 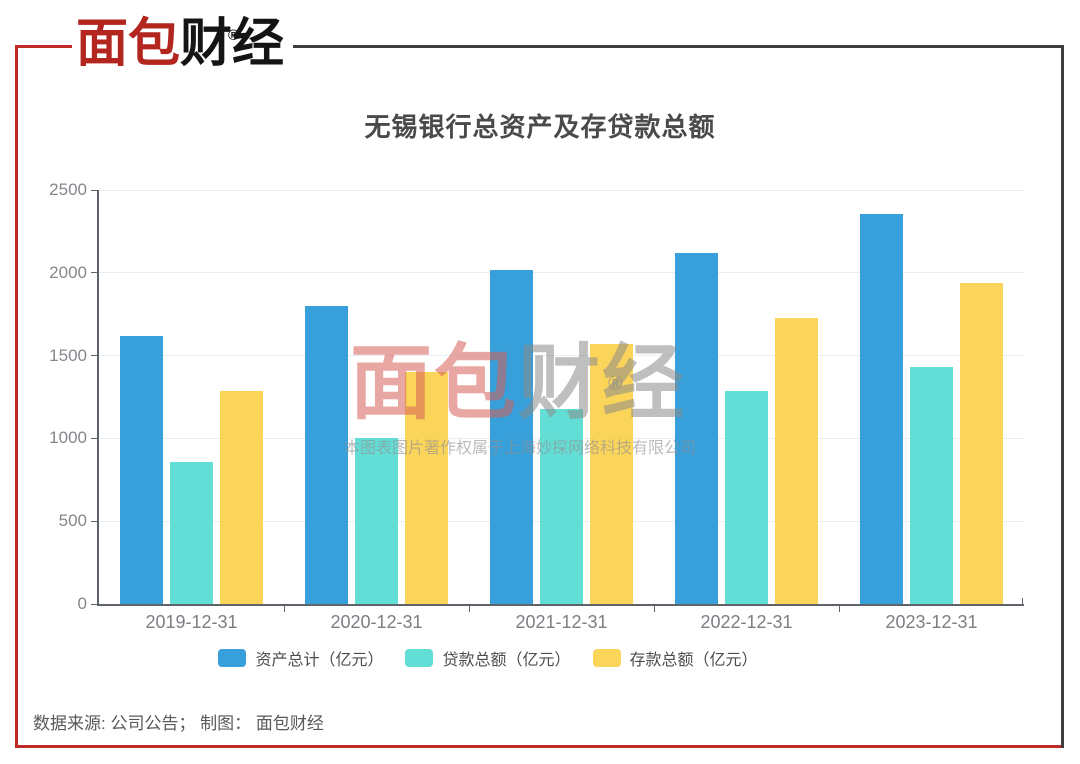 I want to click on brand-logo-text-black: 财经, so click(x=232, y=44).